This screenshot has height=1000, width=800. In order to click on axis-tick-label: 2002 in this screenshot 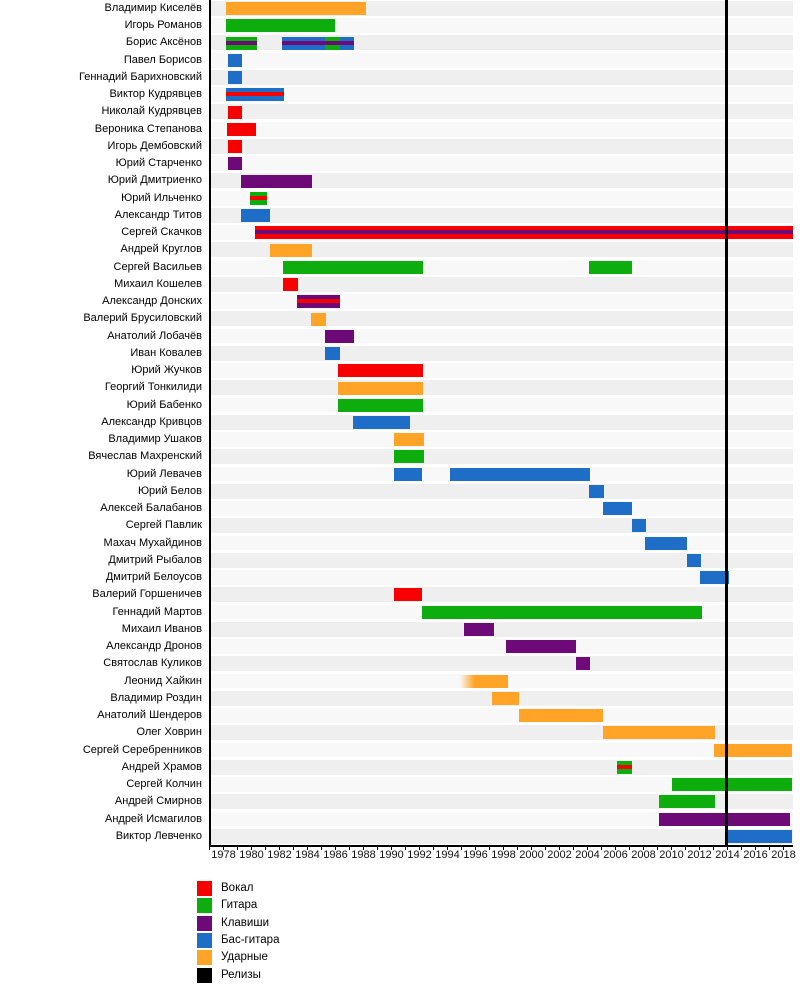, I will do `click(559, 855)`.